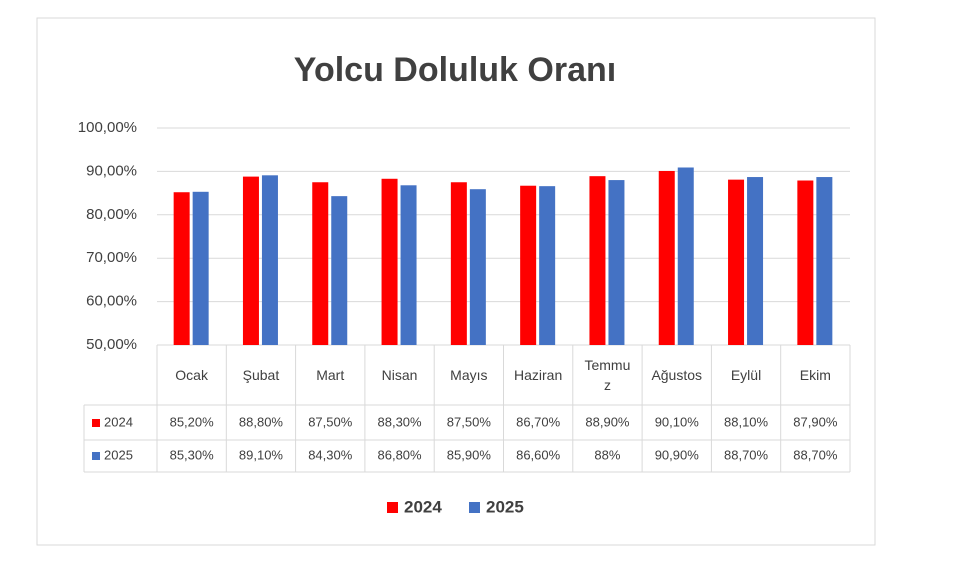 Image resolution: width=960 pixels, height=578 pixels. I want to click on category-cell: Ocak, so click(191, 375).